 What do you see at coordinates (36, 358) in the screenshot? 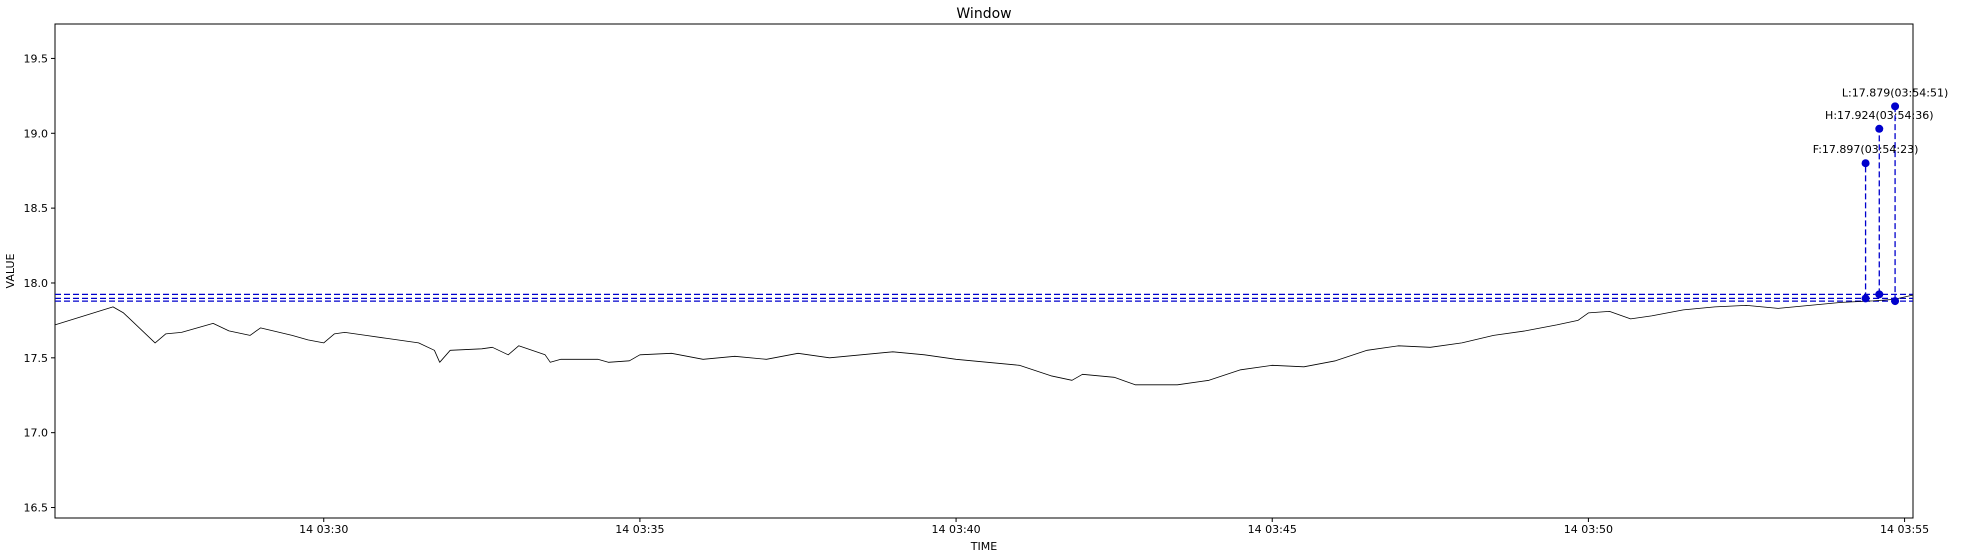
I see `y-tick-label: 17.5` at bounding box center [36, 358].